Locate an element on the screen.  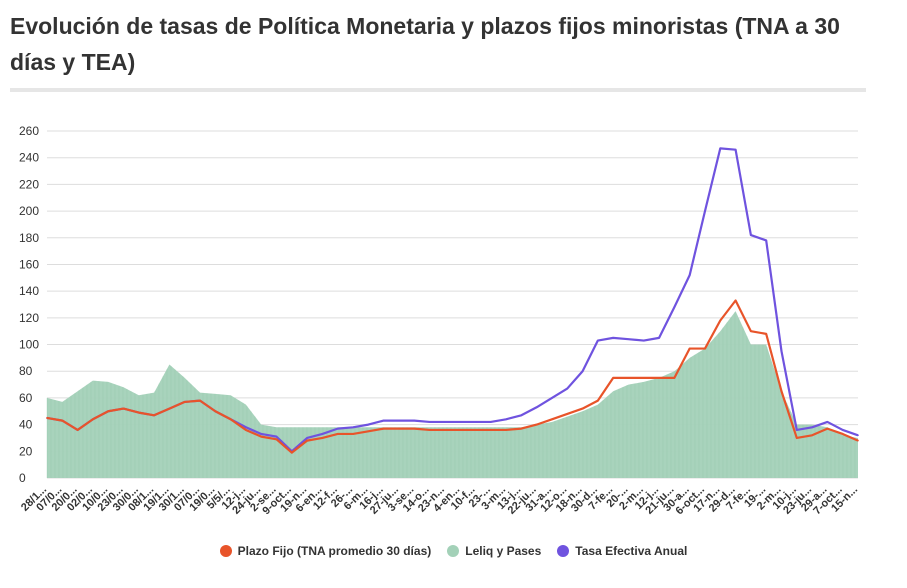
legend-marker-tea is located at coordinates (563, 551).